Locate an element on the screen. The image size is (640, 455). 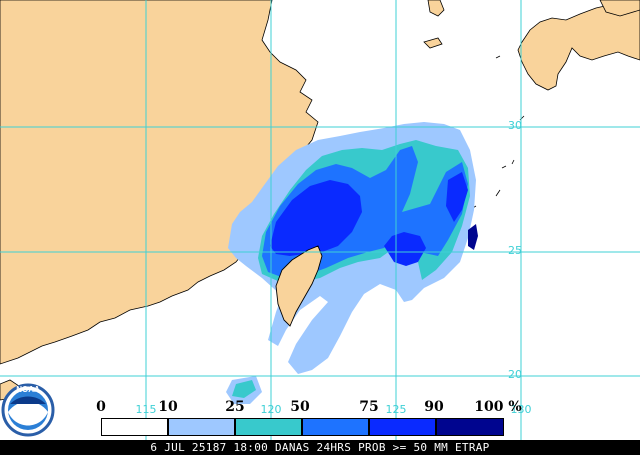
legend-label-90: 90 is located at coordinates (434, 407).